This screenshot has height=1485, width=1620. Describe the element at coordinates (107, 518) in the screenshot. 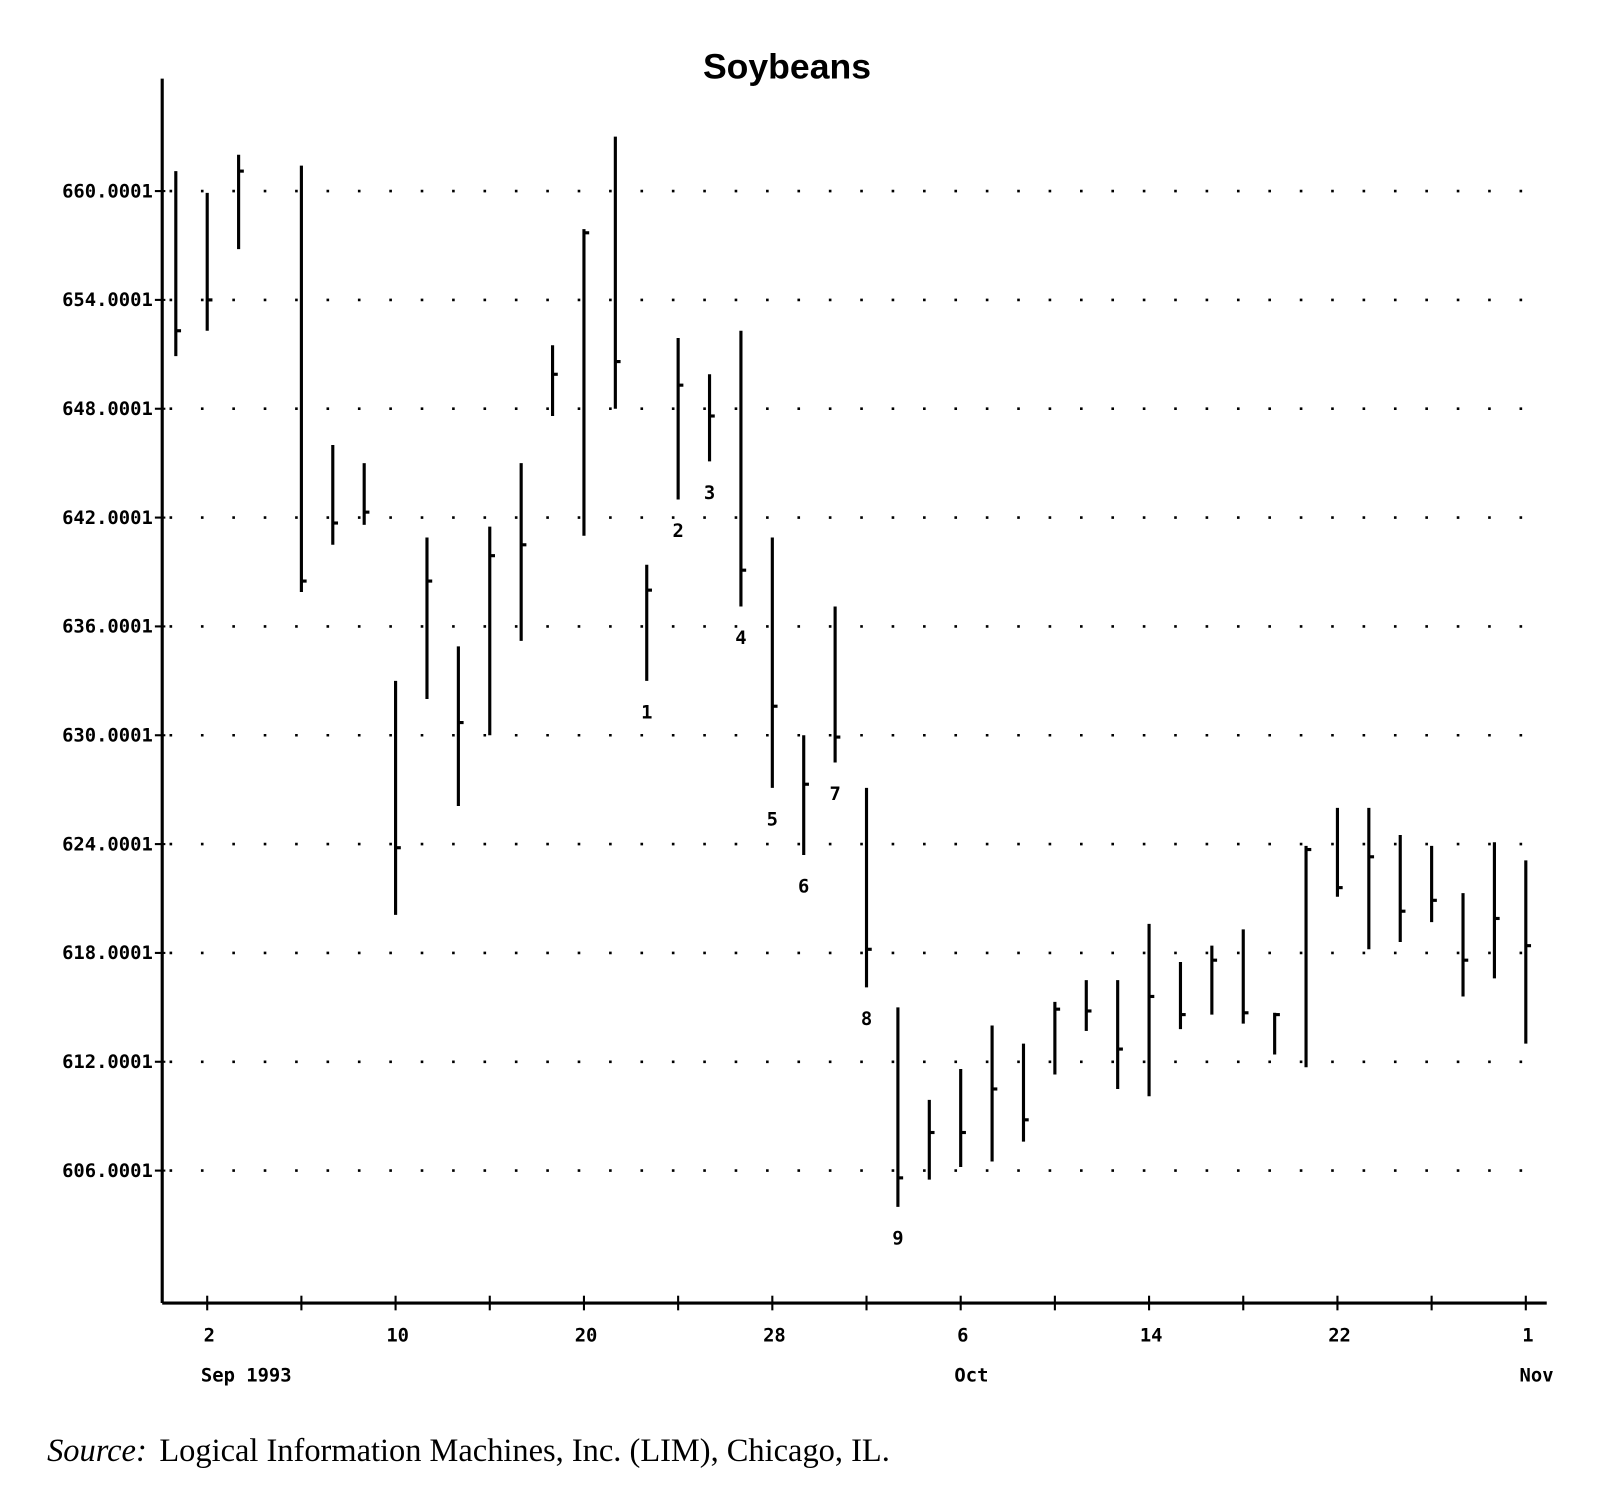

I see `y-tick-label: 642.0001` at that location.